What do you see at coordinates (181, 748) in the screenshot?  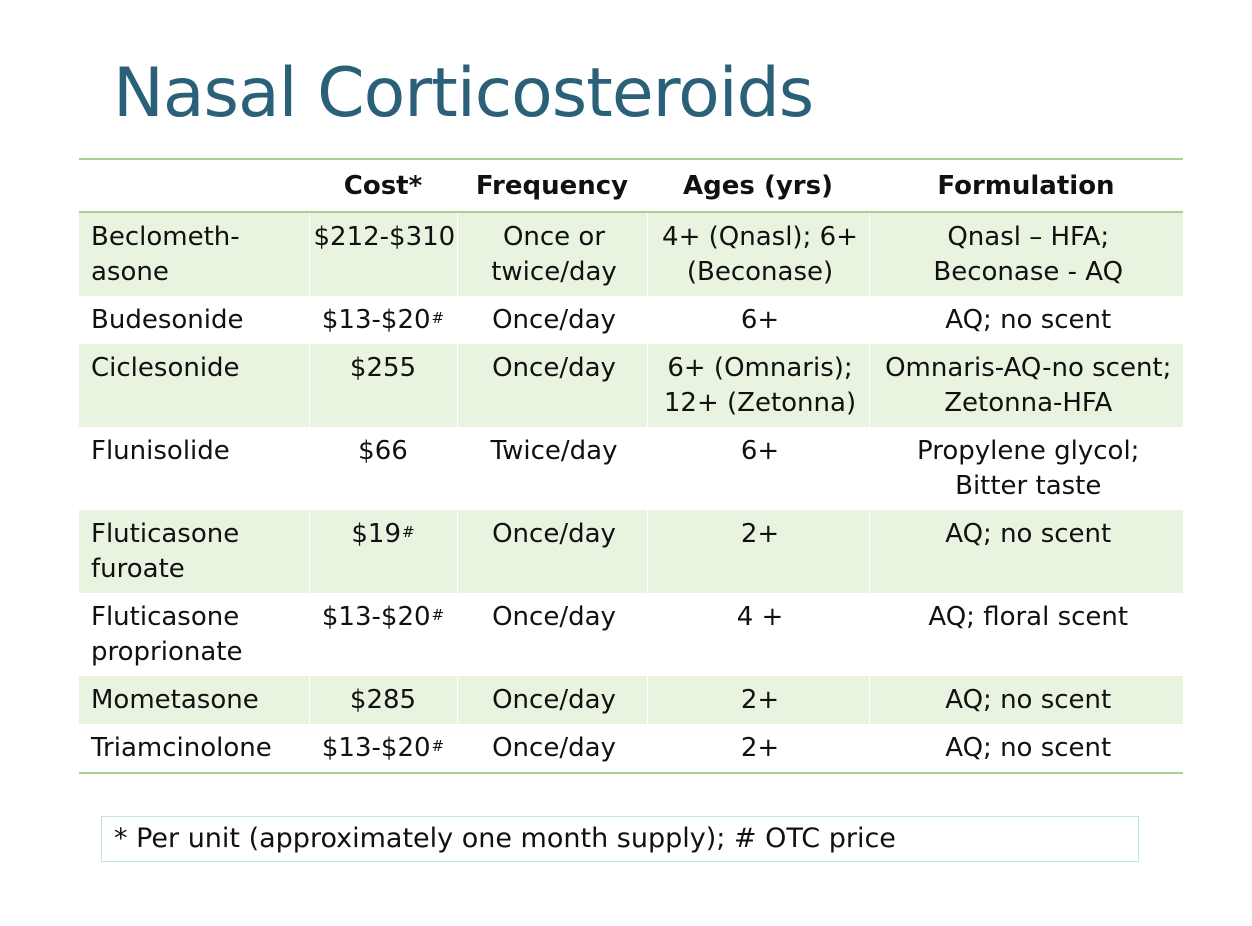 I see `cell-name-text: Triamcinolone` at bounding box center [181, 748].